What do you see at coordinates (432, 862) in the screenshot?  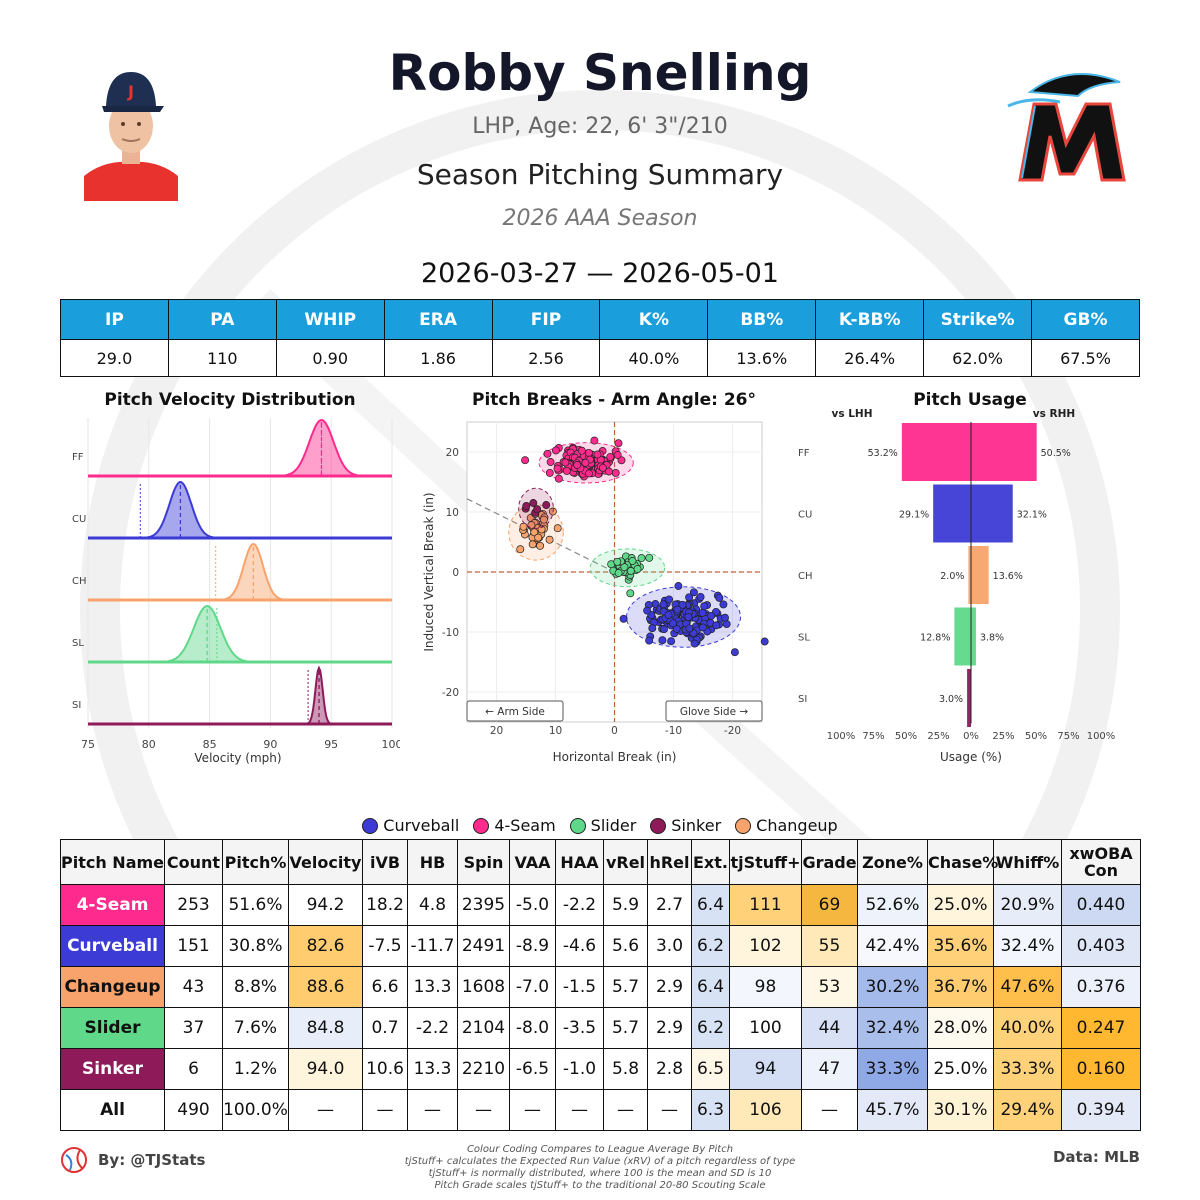 I see `pitch-table-header-cell: HB` at bounding box center [432, 862].